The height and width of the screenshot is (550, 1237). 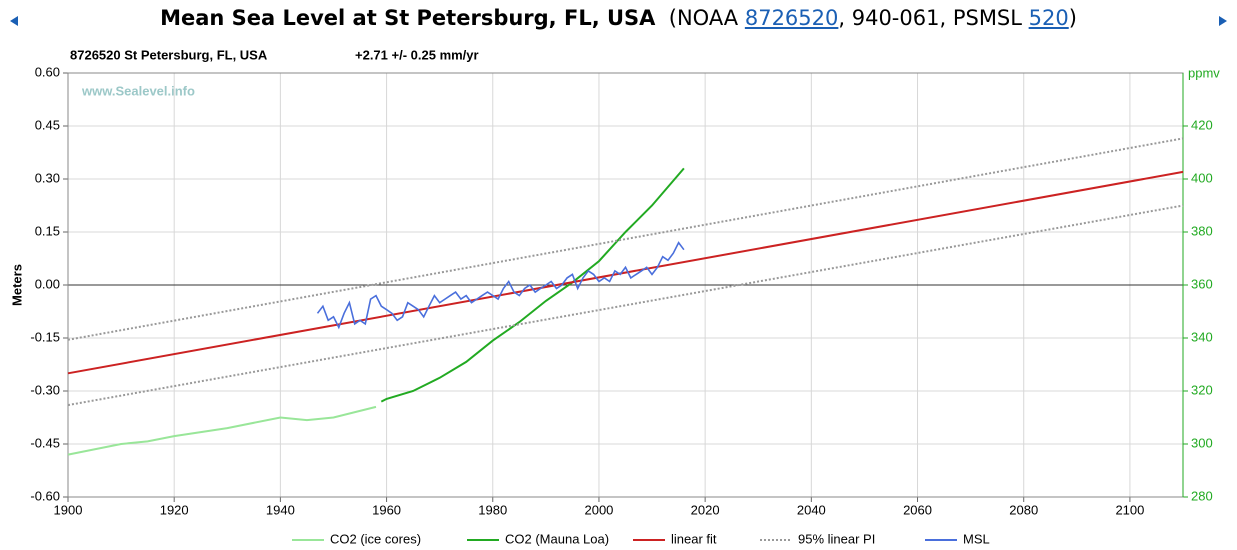 What do you see at coordinates (836, 538) in the screenshot?
I see `legend-label: 95% linear PI` at bounding box center [836, 538].